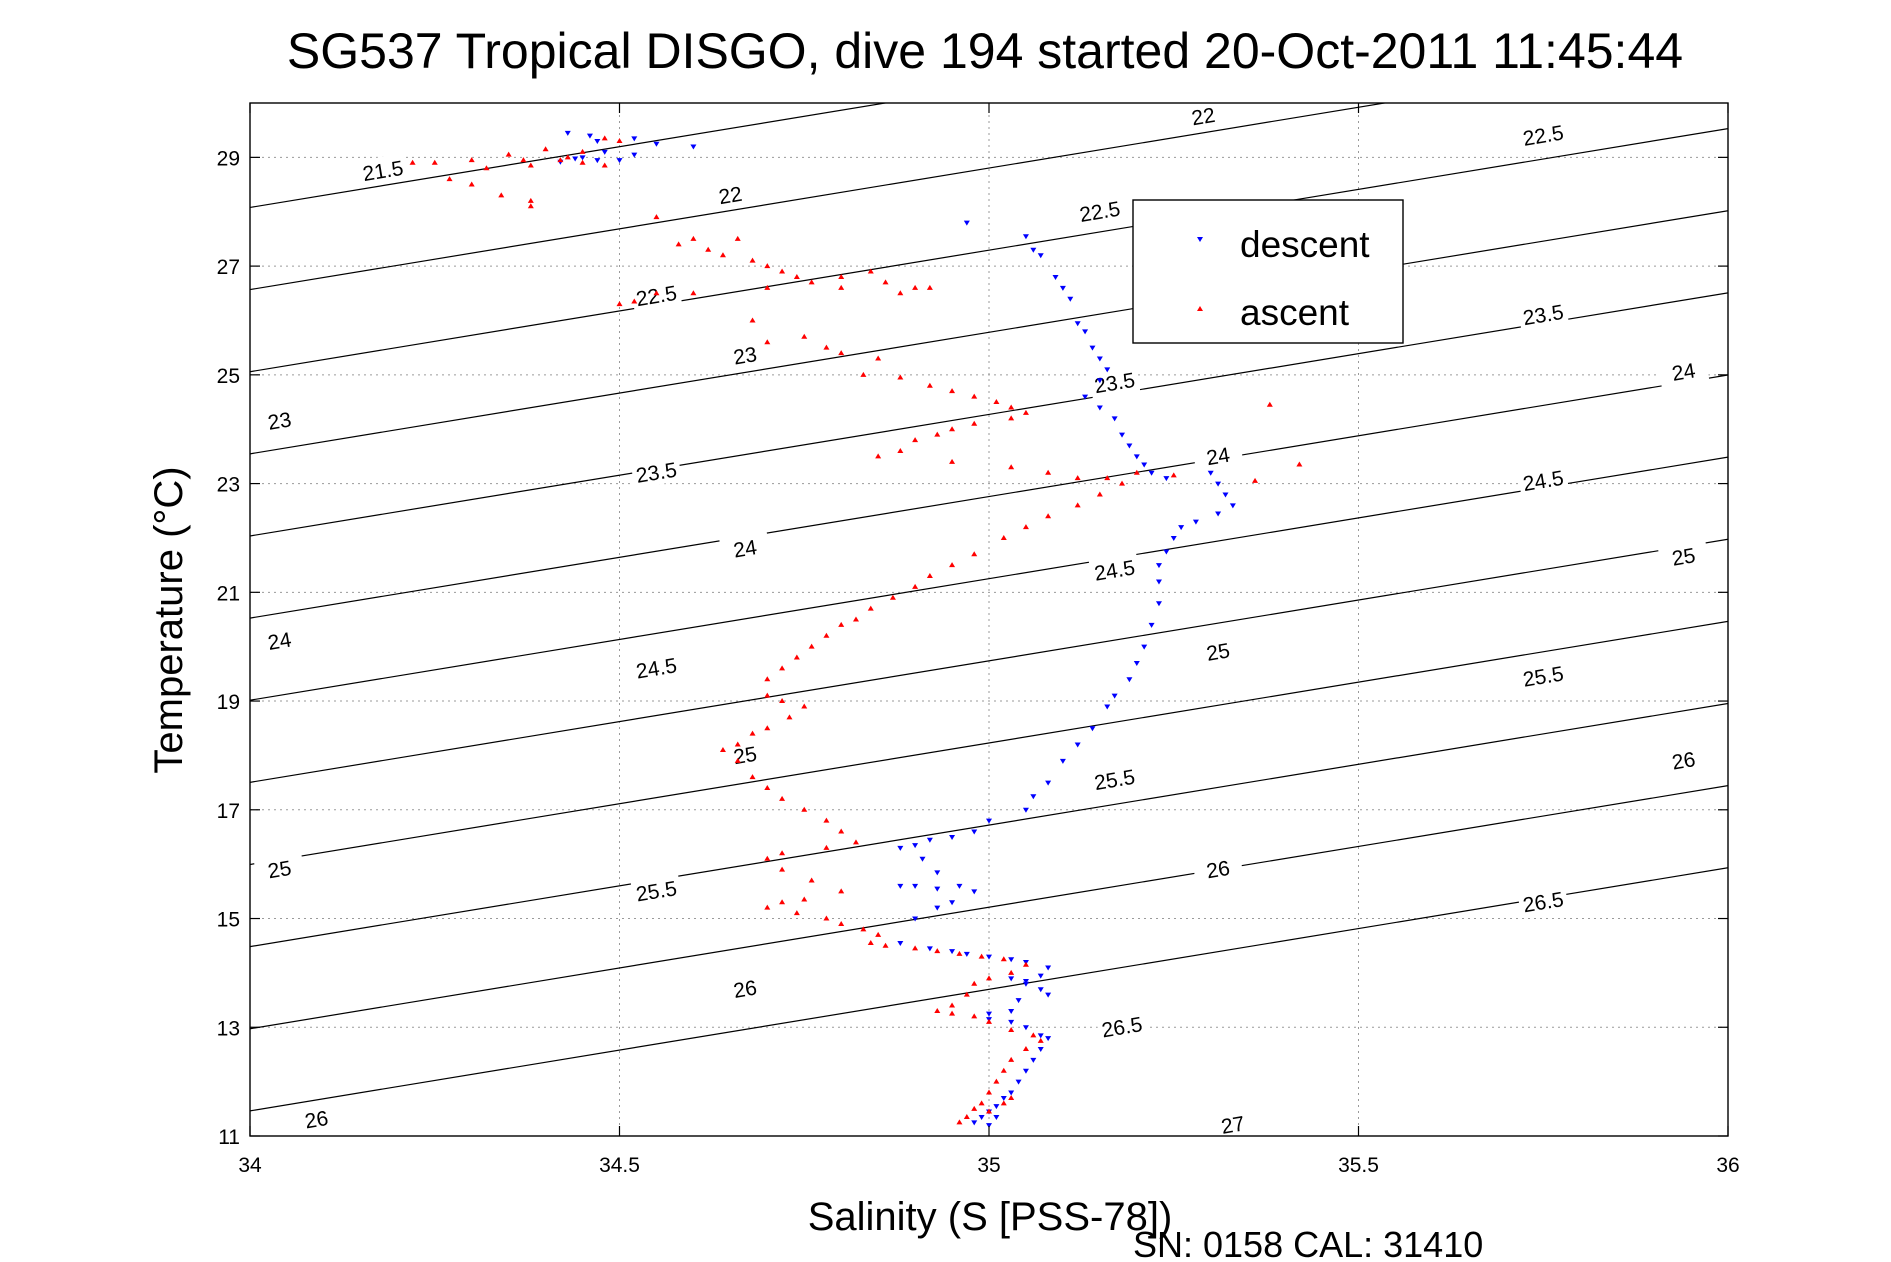 Image resolution: width=1891 pixels, height=1262 pixels. I want to click on legend-box, so click(1268, 271).